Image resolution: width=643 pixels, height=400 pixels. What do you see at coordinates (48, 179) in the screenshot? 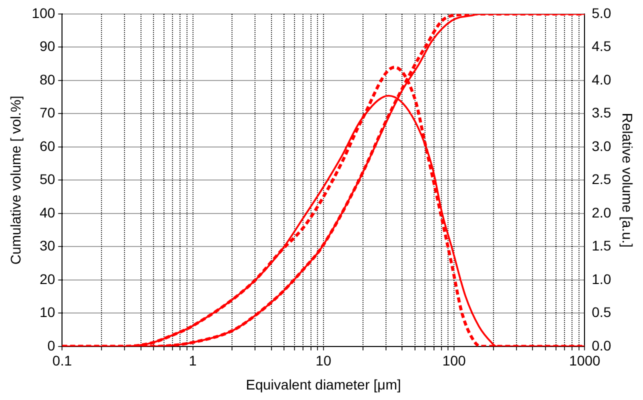
I see `y-tick-label: 50` at bounding box center [48, 179].